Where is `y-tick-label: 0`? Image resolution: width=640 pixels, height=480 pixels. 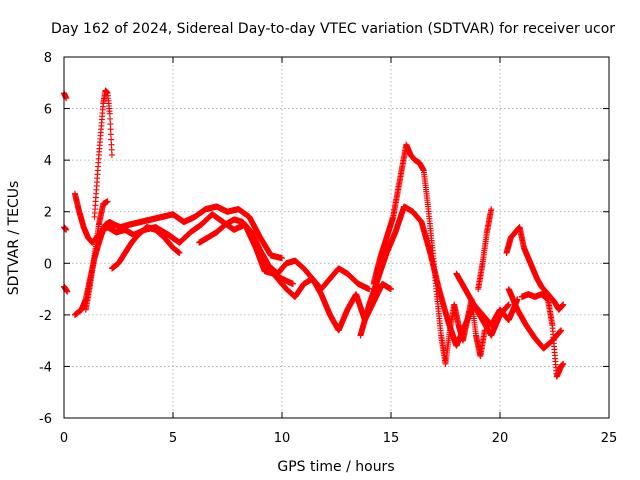
y-tick-label: 0 is located at coordinates (48, 264).